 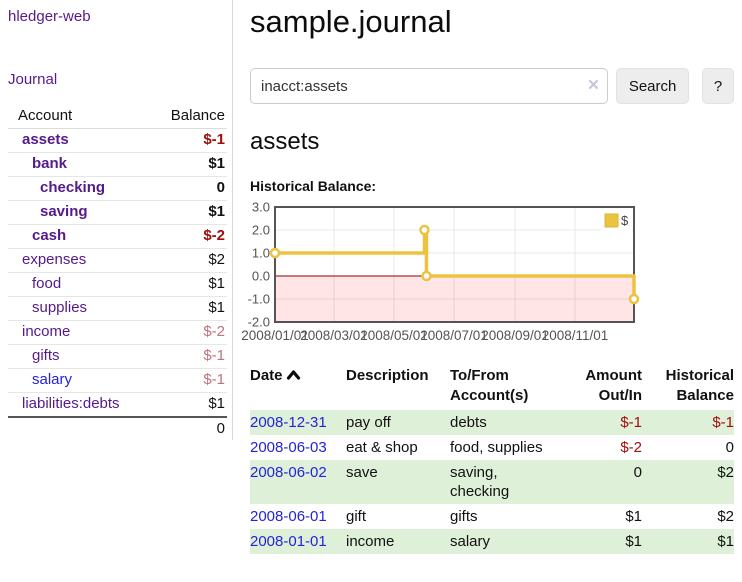 I want to click on transaction-balance: $-1, so click(x=688, y=422).